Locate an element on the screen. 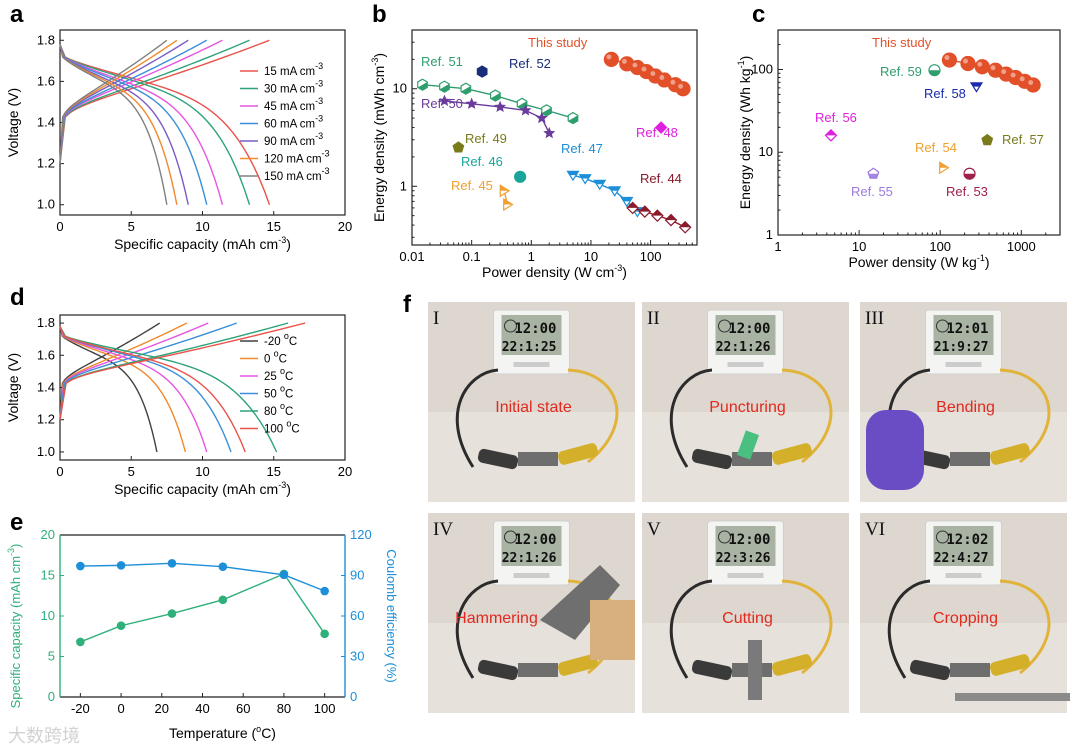 The image size is (1080, 748). legend-label-4-part: C is located at coordinates (289, 412).